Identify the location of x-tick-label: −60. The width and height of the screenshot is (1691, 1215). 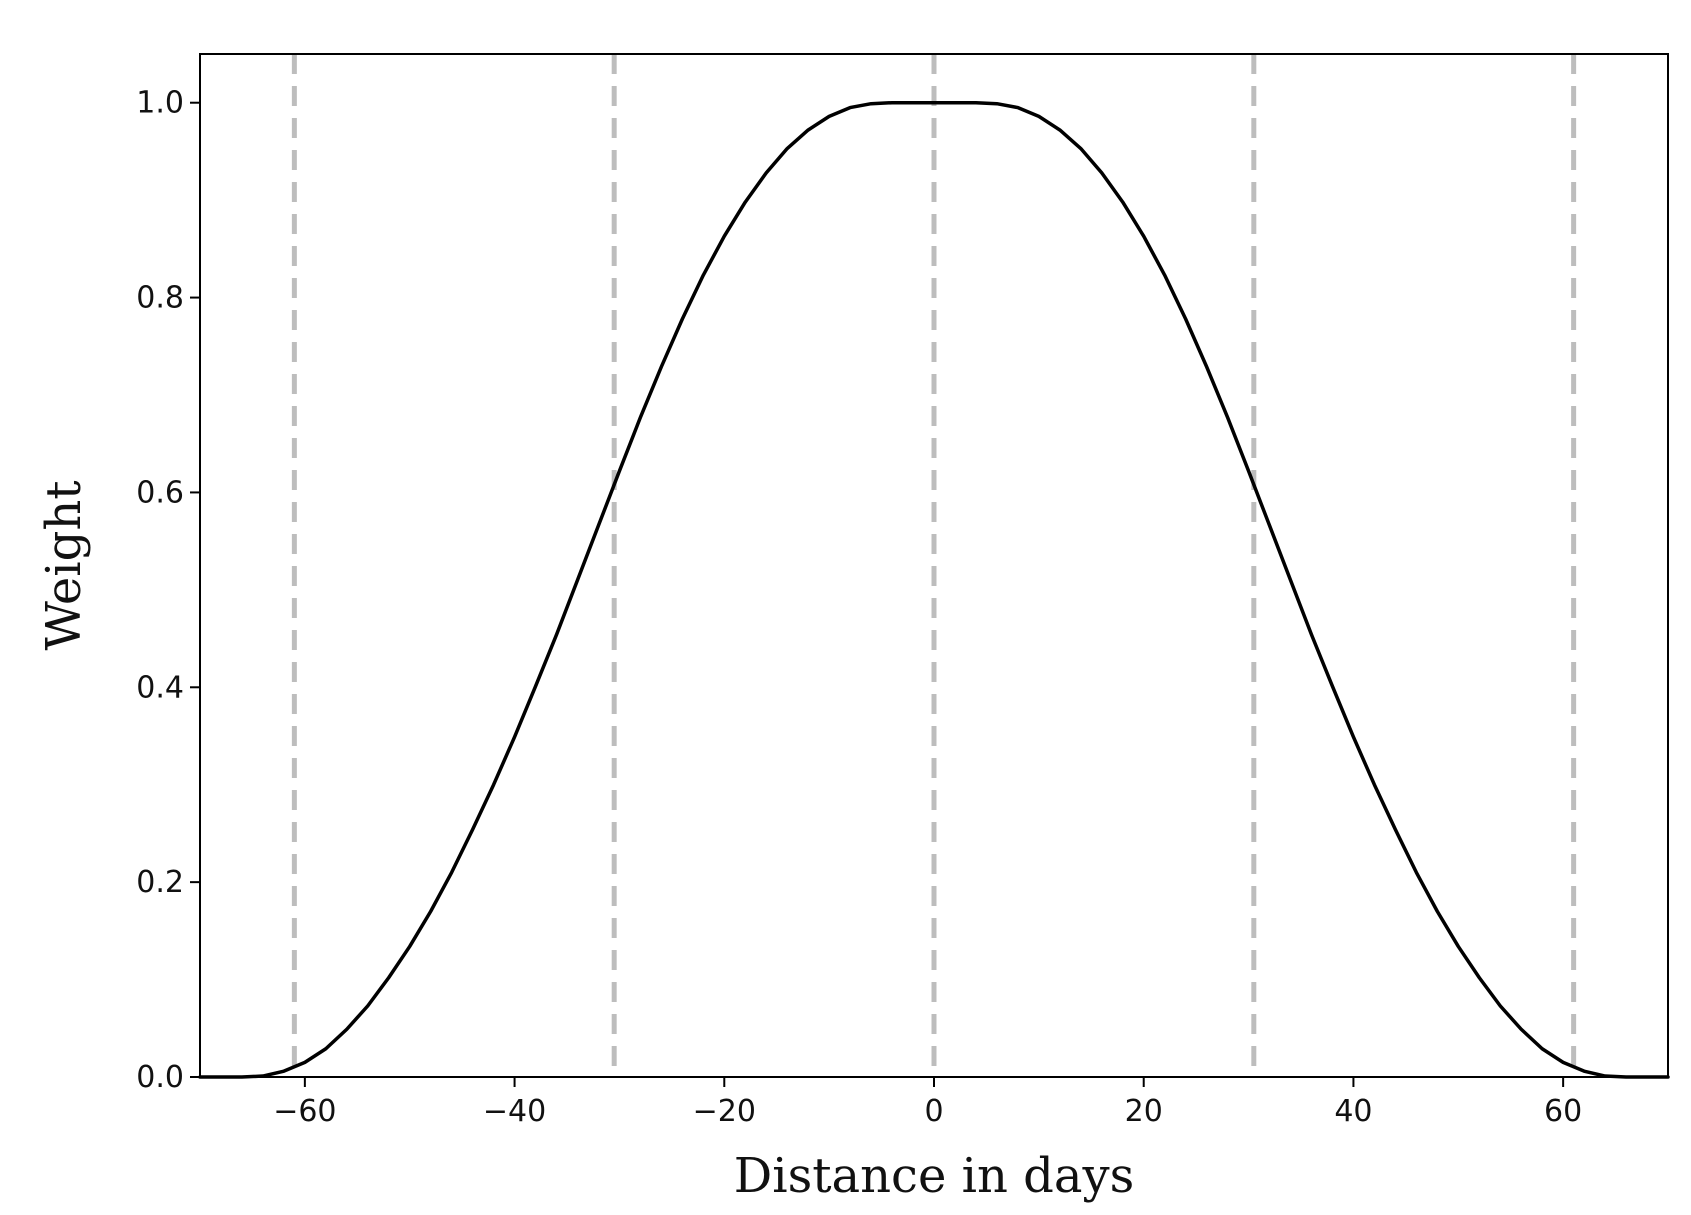
(304, 1111).